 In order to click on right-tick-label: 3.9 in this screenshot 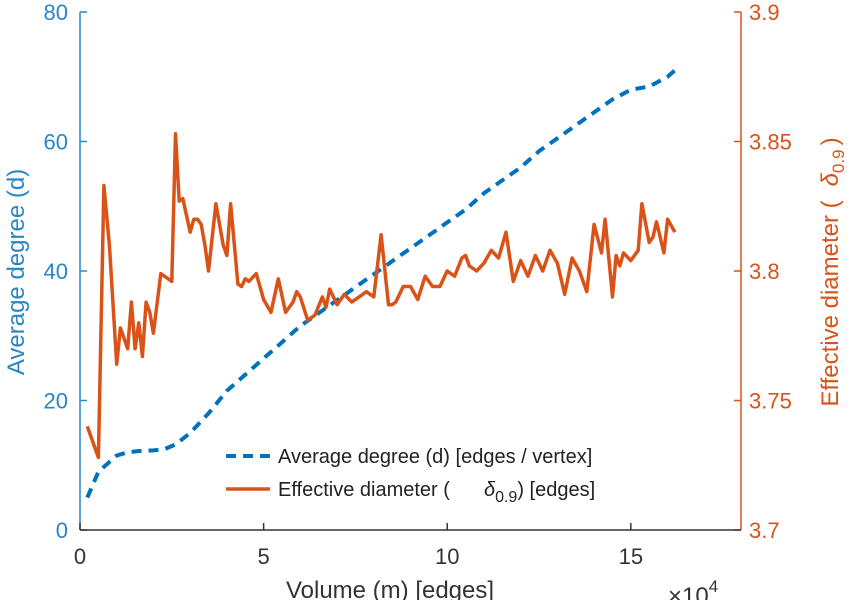, I will do `click(764, 12)`.